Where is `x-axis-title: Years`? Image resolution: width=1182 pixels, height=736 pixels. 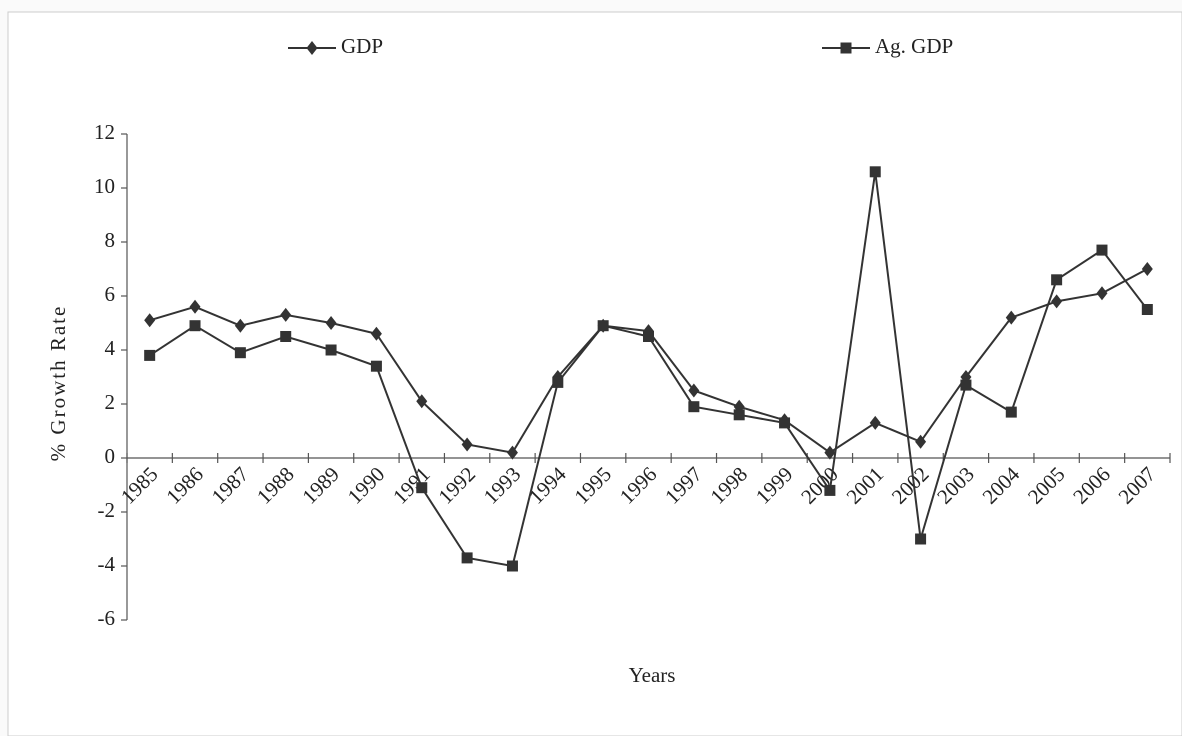
x-axis-title: Years is located at coordinates (652, 675).